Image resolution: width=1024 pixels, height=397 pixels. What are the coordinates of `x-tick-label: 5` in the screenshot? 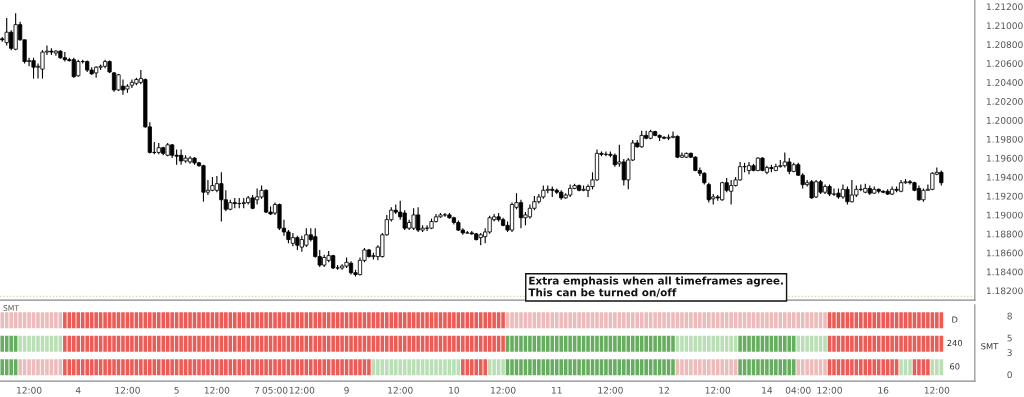 It's located at (176, 390).